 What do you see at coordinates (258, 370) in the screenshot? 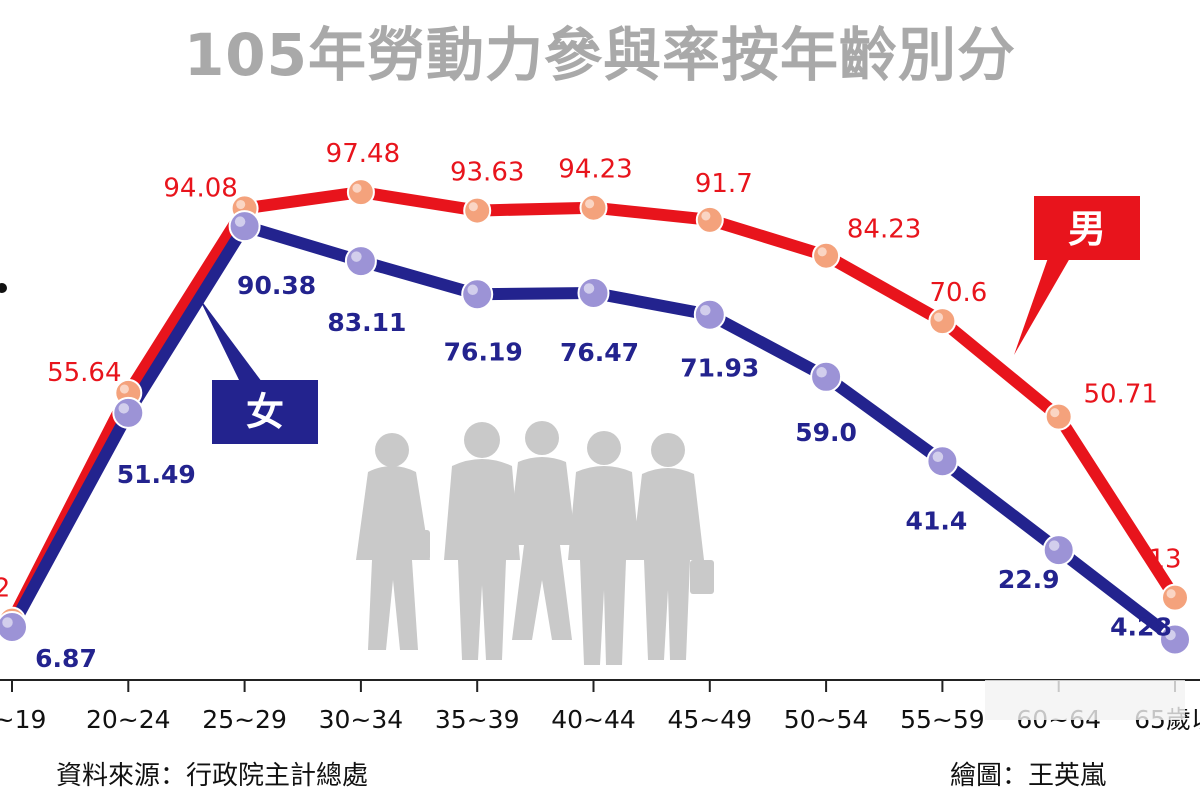
I see `legend-callout-female: 女` at bounding box center [258, 370].